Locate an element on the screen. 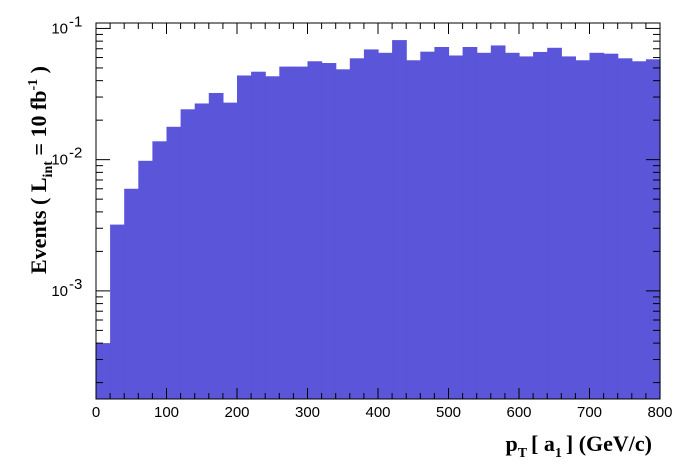 The height and width of the screenshot is (472, 696). x-axis-title-sub-t: T is located at coordinates (523, 453).